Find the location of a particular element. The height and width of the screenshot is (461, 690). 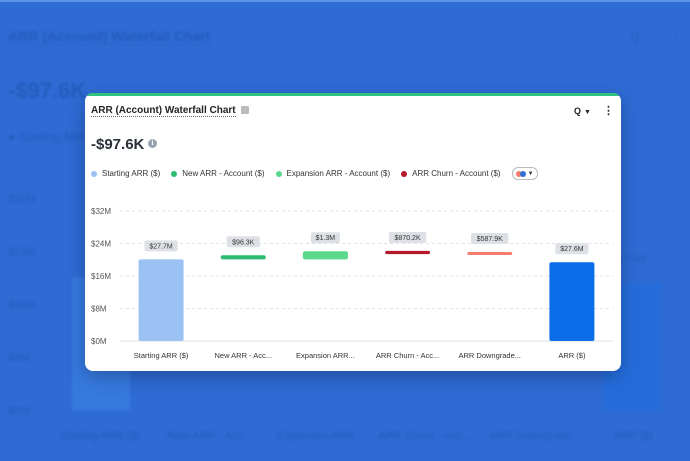

quarter-label: Q is located at coordinates (578, 111).